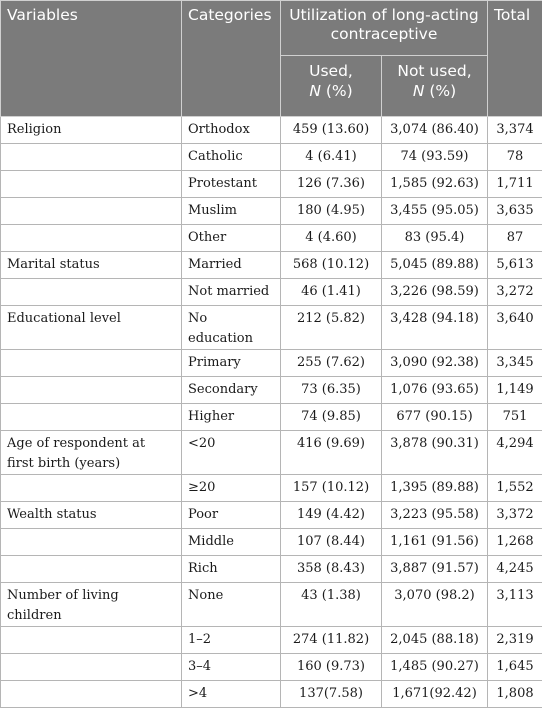 The image size is (542, 708). I want to click on cell-used: 43 (1.38), so click(331, 605).